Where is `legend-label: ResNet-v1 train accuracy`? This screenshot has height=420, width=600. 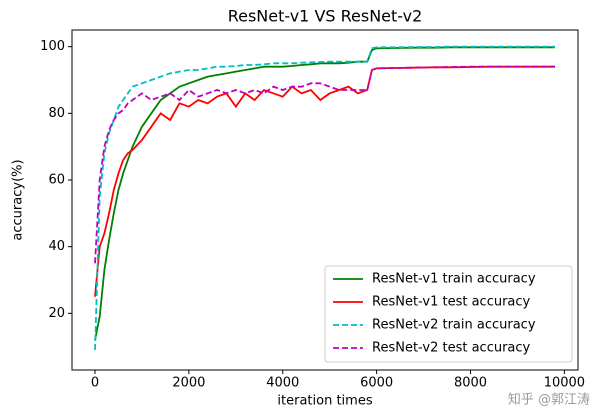
legend-label: ResNet-v1 train accuracy is located at coordinates (454, 279).